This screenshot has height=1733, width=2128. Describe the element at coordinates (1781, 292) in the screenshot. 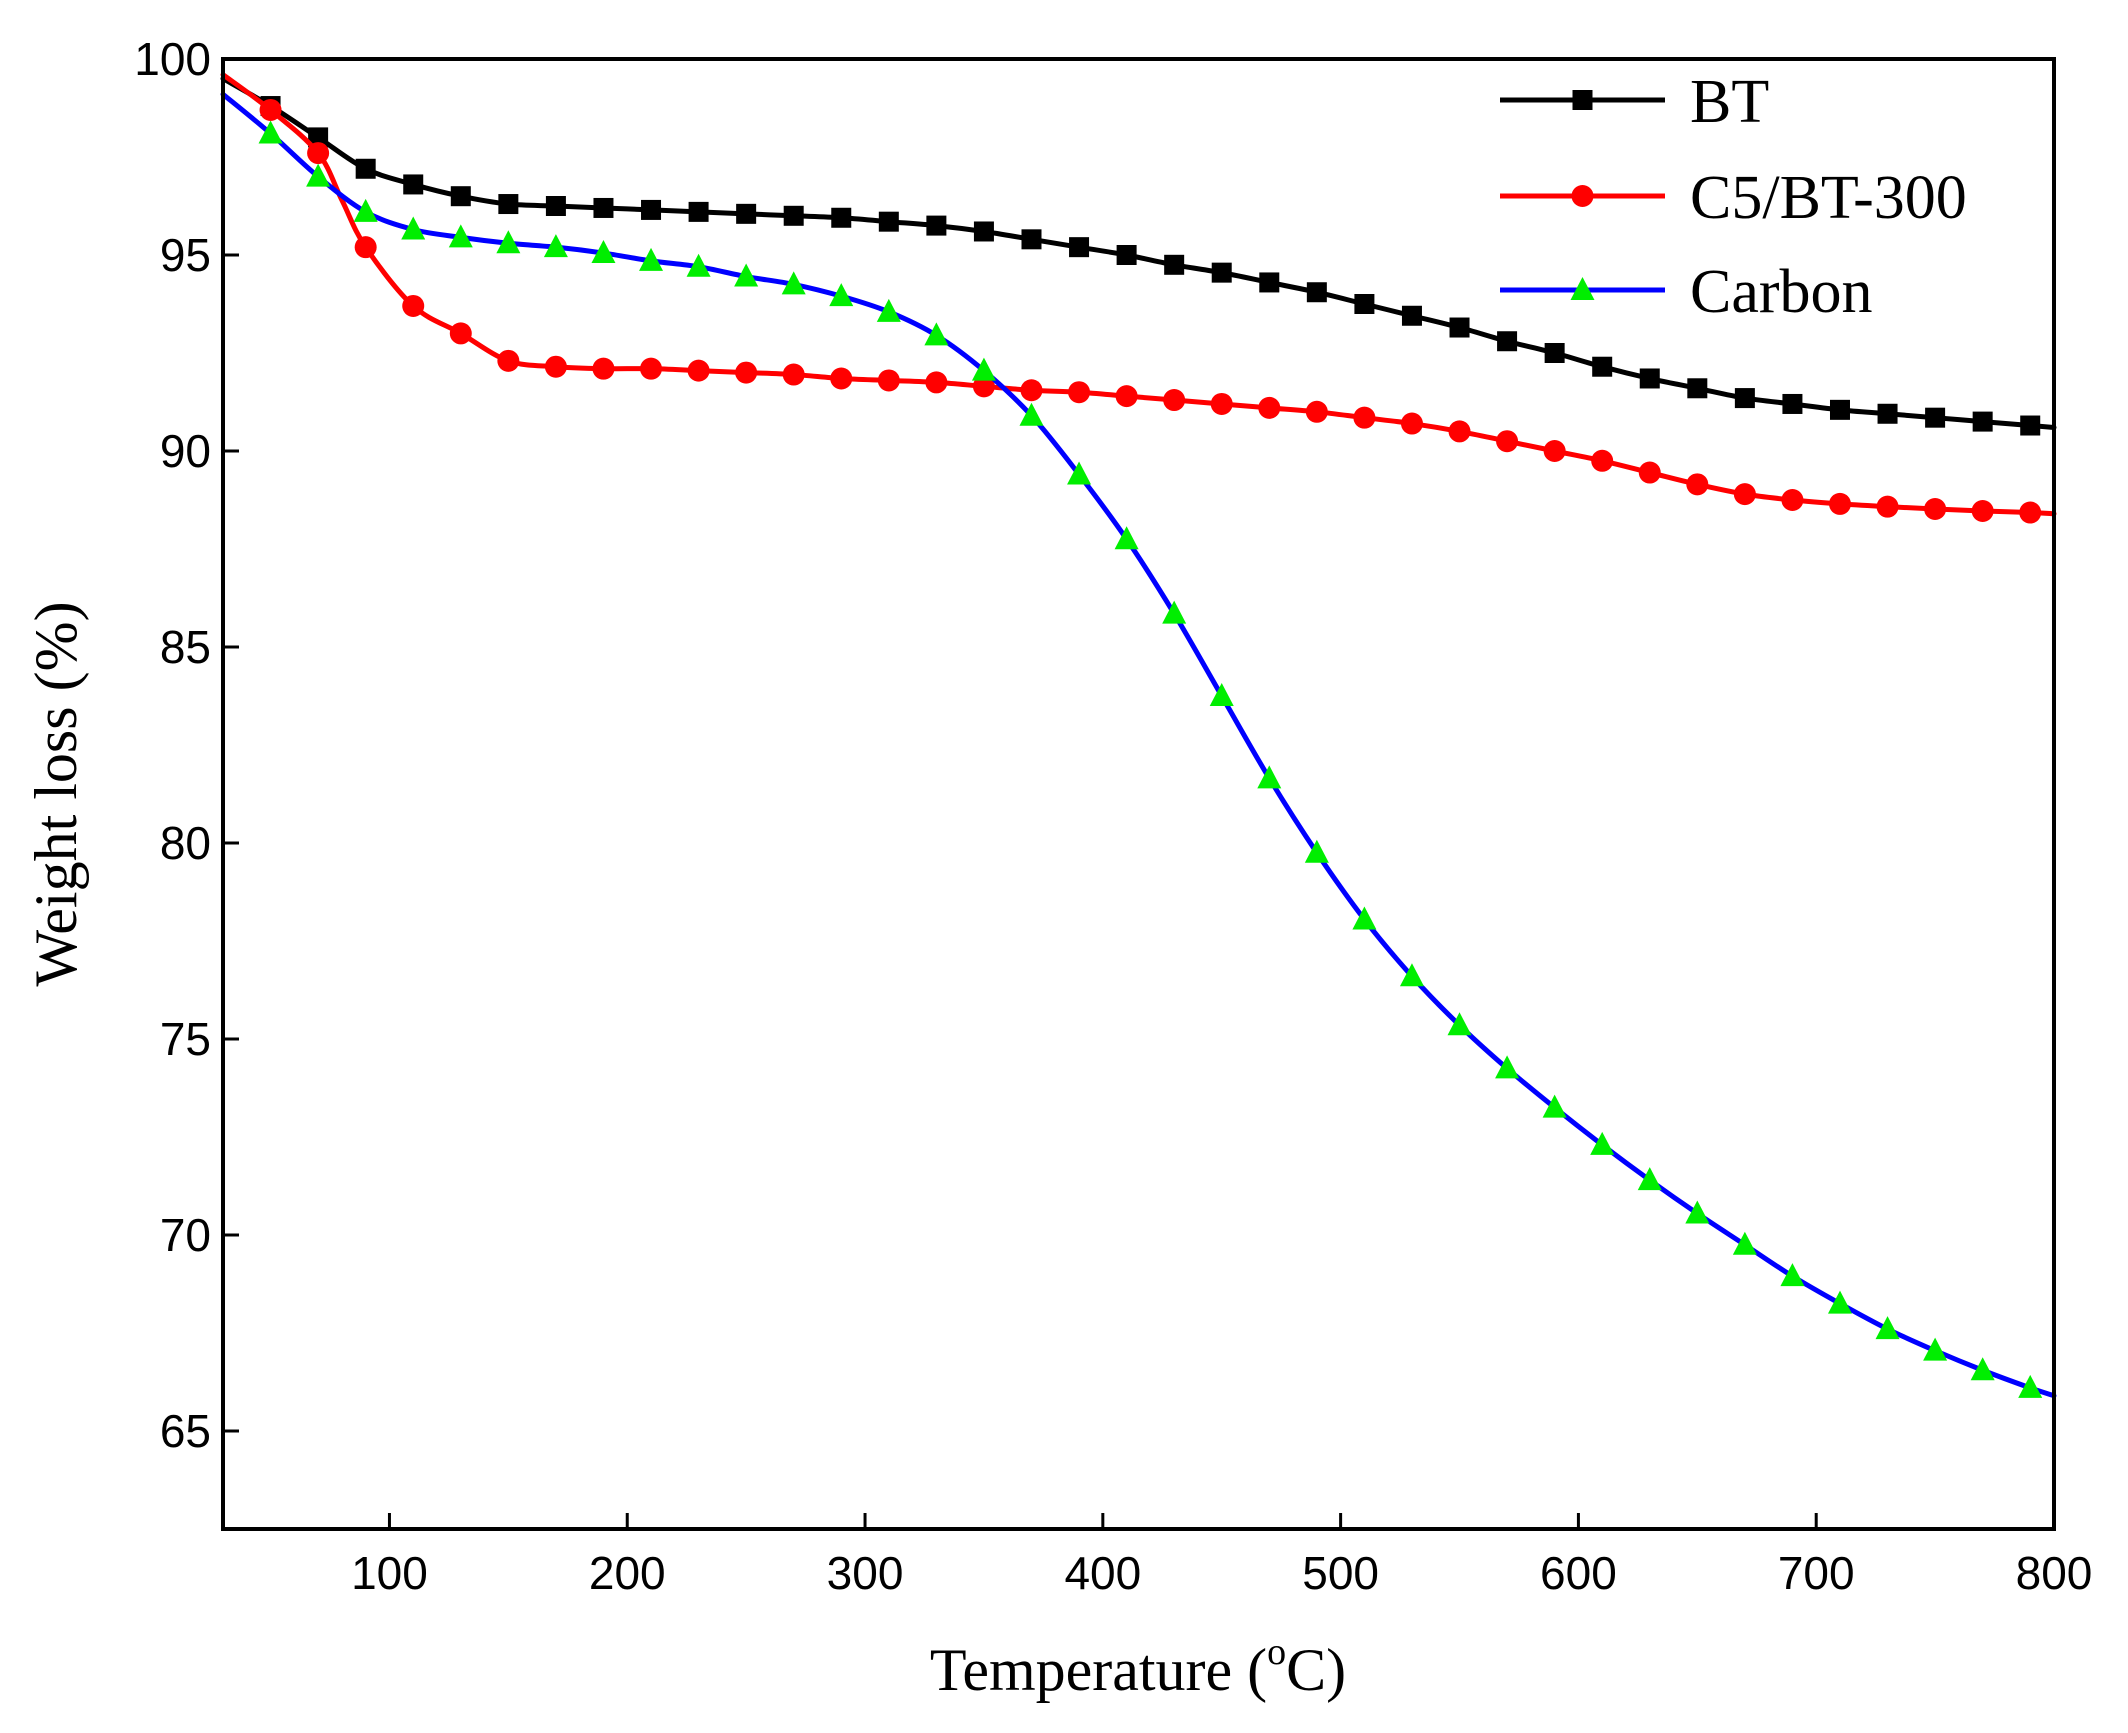

I see `legend-label: Carbon` at that location.